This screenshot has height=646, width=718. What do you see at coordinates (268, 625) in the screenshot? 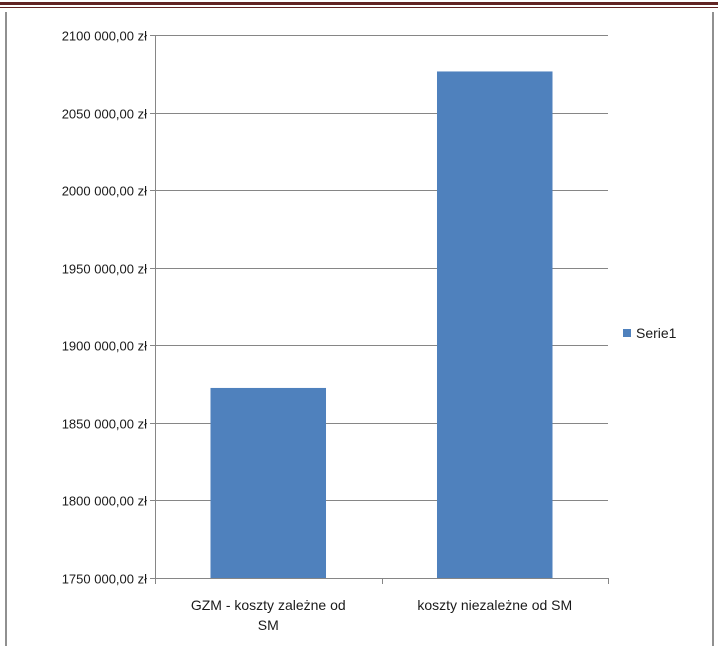
I see `x-category-label-line: SM` at bounding box center [268, 625].